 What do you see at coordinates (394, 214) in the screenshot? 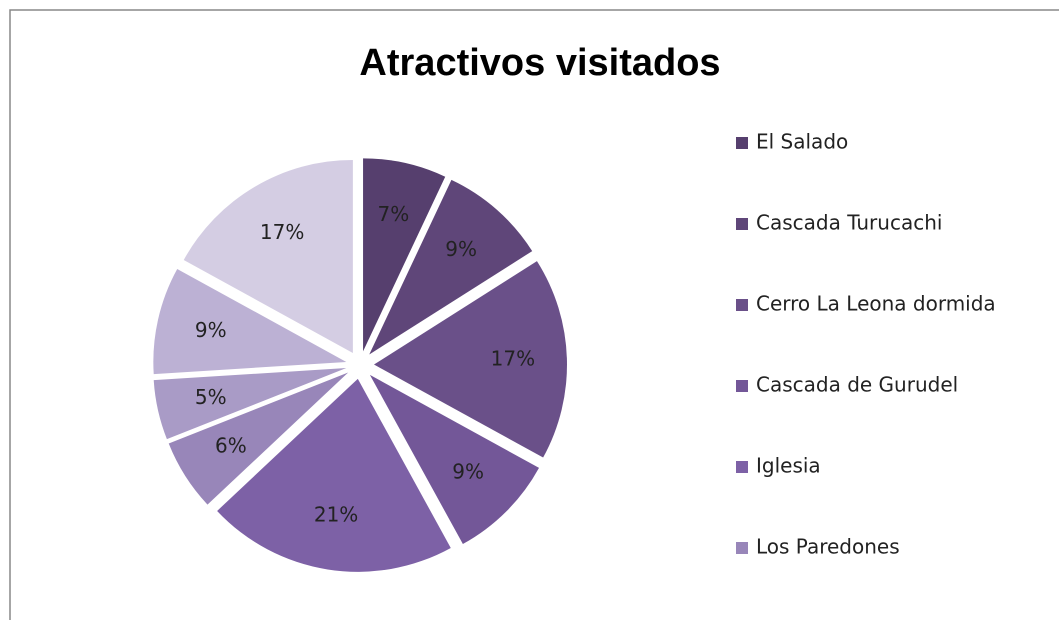
I see `data-label: 7%` at bounding box center [394, 214].